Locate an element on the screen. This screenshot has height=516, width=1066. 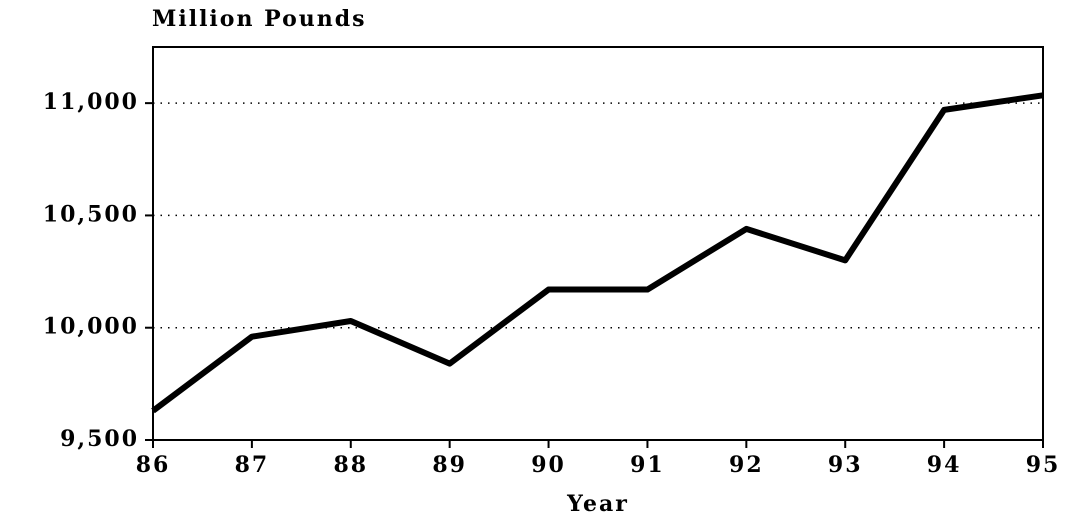
y-tick-label: 10,500 is located at coordinates (91, 214).